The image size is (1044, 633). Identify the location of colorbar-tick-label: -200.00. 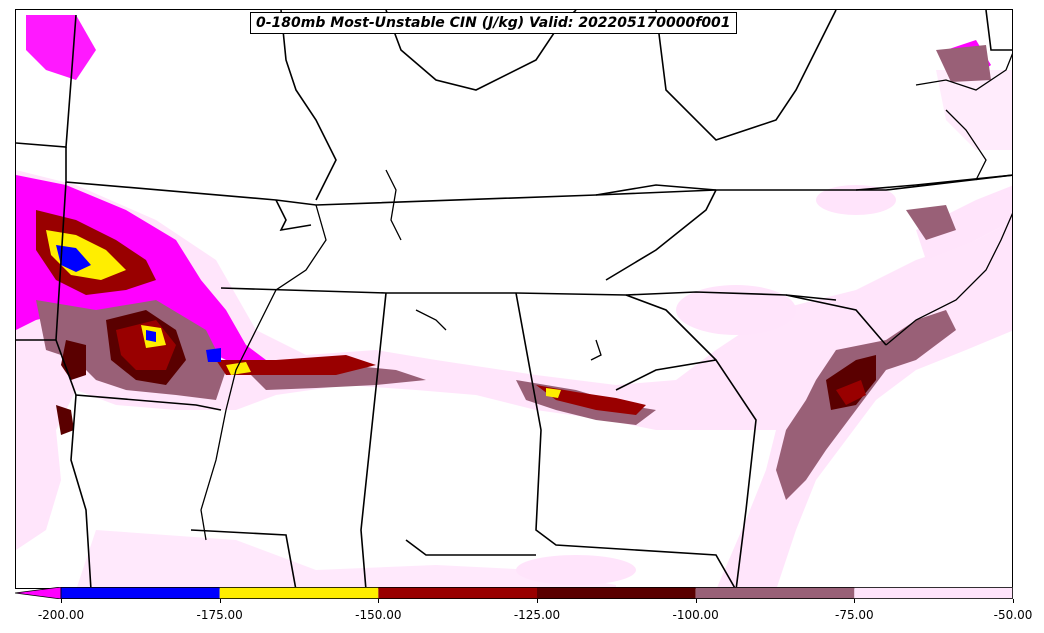
(61, 615).